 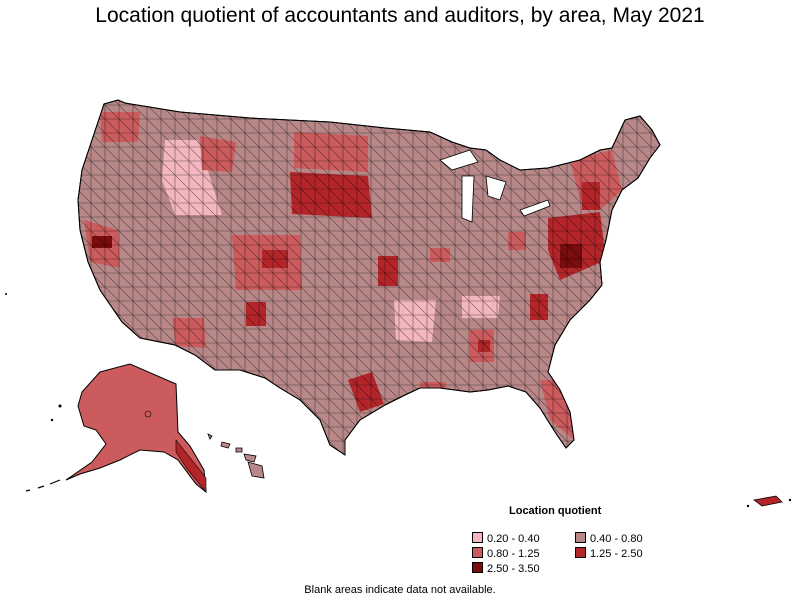 What do you see at coordinates (513, 569) in the screenshot?
I see `legend-label: 2.50 - 3.50` at bounding box center [513, 569].